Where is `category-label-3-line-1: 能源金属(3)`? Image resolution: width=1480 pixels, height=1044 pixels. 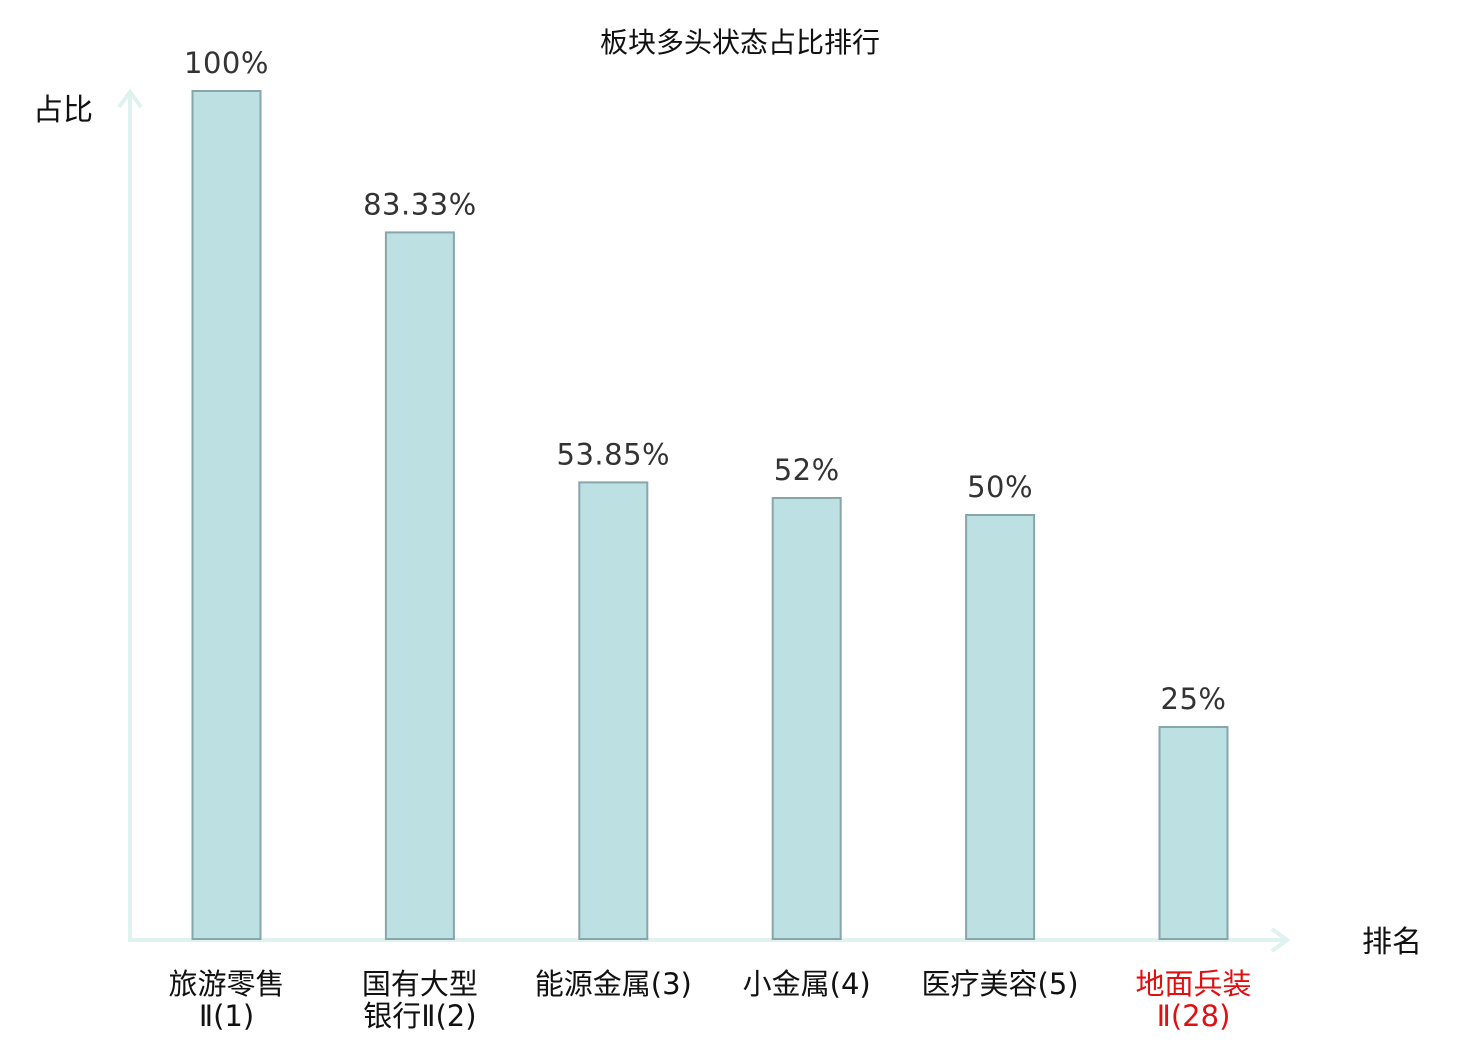
category-label-3-line-1: 能源金属(3) is located at coordinates (613, 984).